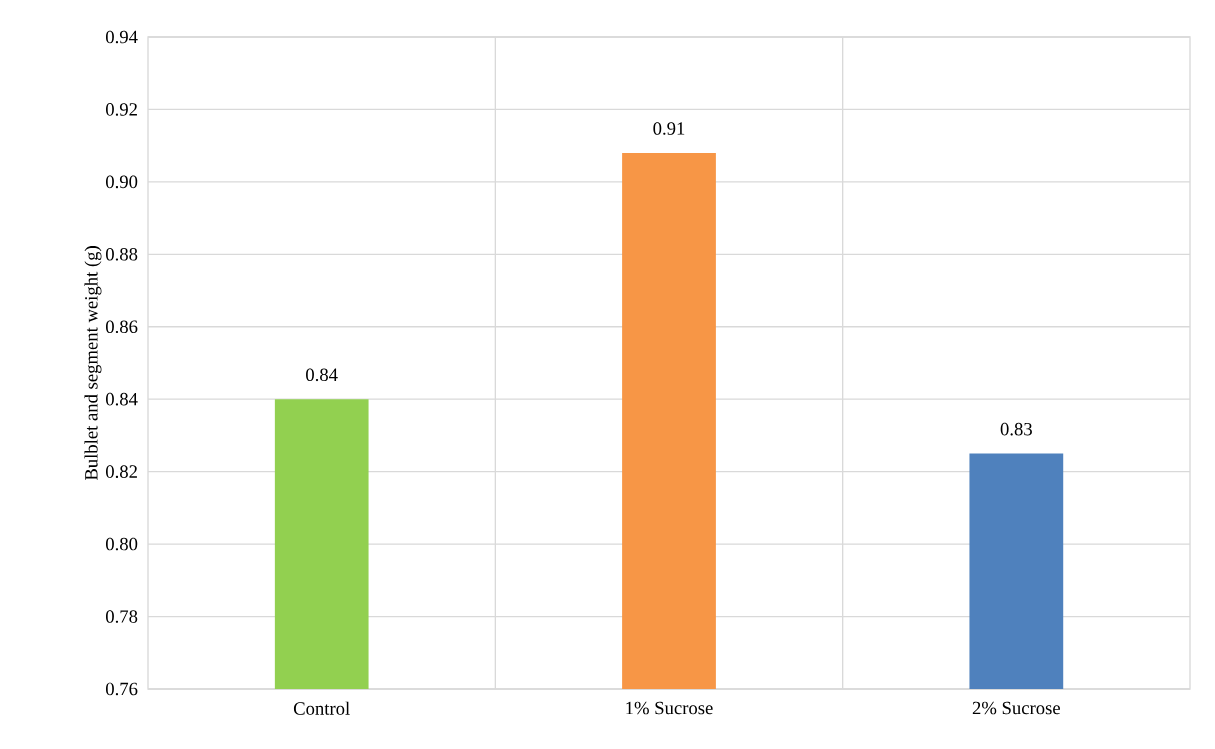  I want to click on x-tick-label: 2% Sucrose, so click(1016, 708).